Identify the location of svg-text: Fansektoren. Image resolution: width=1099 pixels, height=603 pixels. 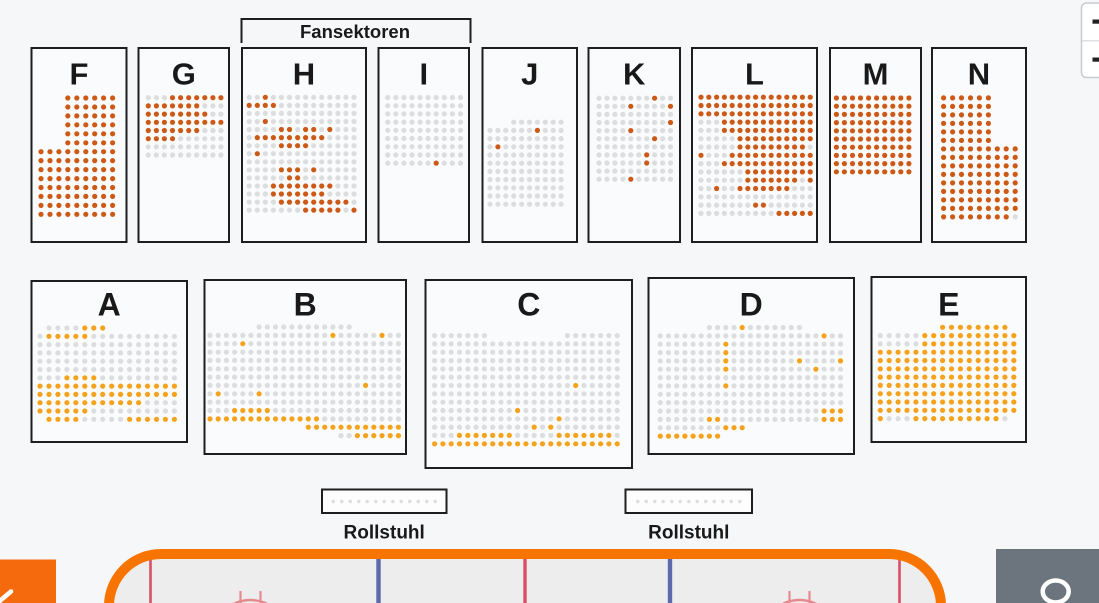
(355, 31).